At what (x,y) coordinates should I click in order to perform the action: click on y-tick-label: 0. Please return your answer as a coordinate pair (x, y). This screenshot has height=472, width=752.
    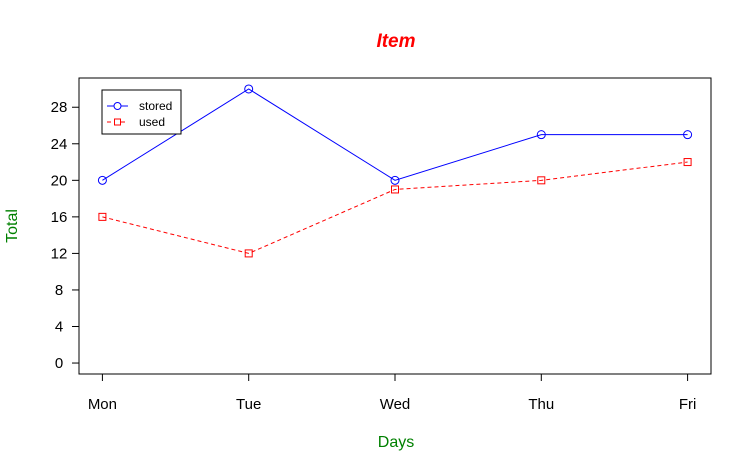
    Looking at the image, I should click on (59, 363).